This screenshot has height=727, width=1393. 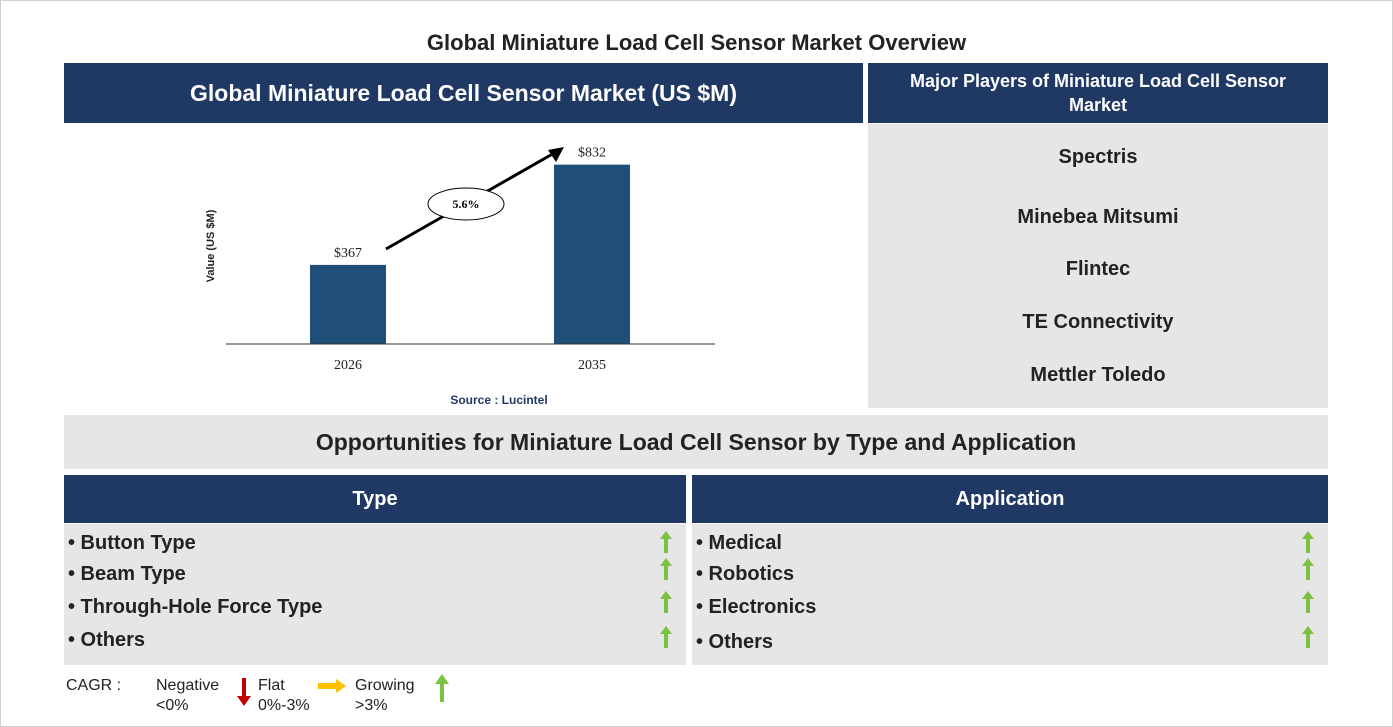 What do you see at coordinates (735, 642) in the screenshot?
I see `application-item: • Others` at bounding box center [735, 642].